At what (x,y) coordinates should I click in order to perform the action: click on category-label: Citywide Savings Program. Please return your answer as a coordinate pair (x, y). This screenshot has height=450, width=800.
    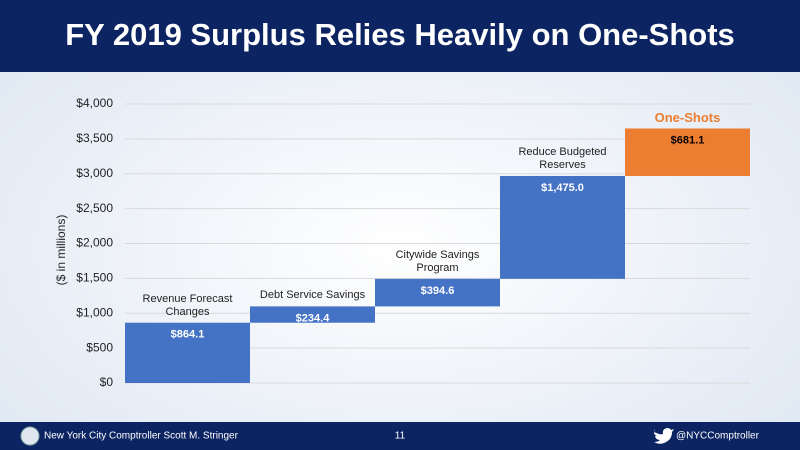
    Looking at the image, I should click on (437, 261).